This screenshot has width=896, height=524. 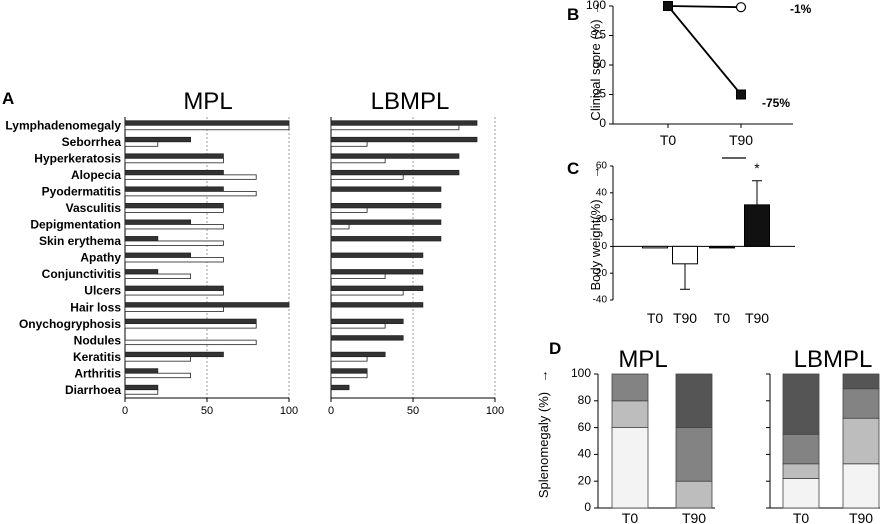 I want to click on panel-a-mpl-chart: 0 50 100, so click(x=210, y=267).